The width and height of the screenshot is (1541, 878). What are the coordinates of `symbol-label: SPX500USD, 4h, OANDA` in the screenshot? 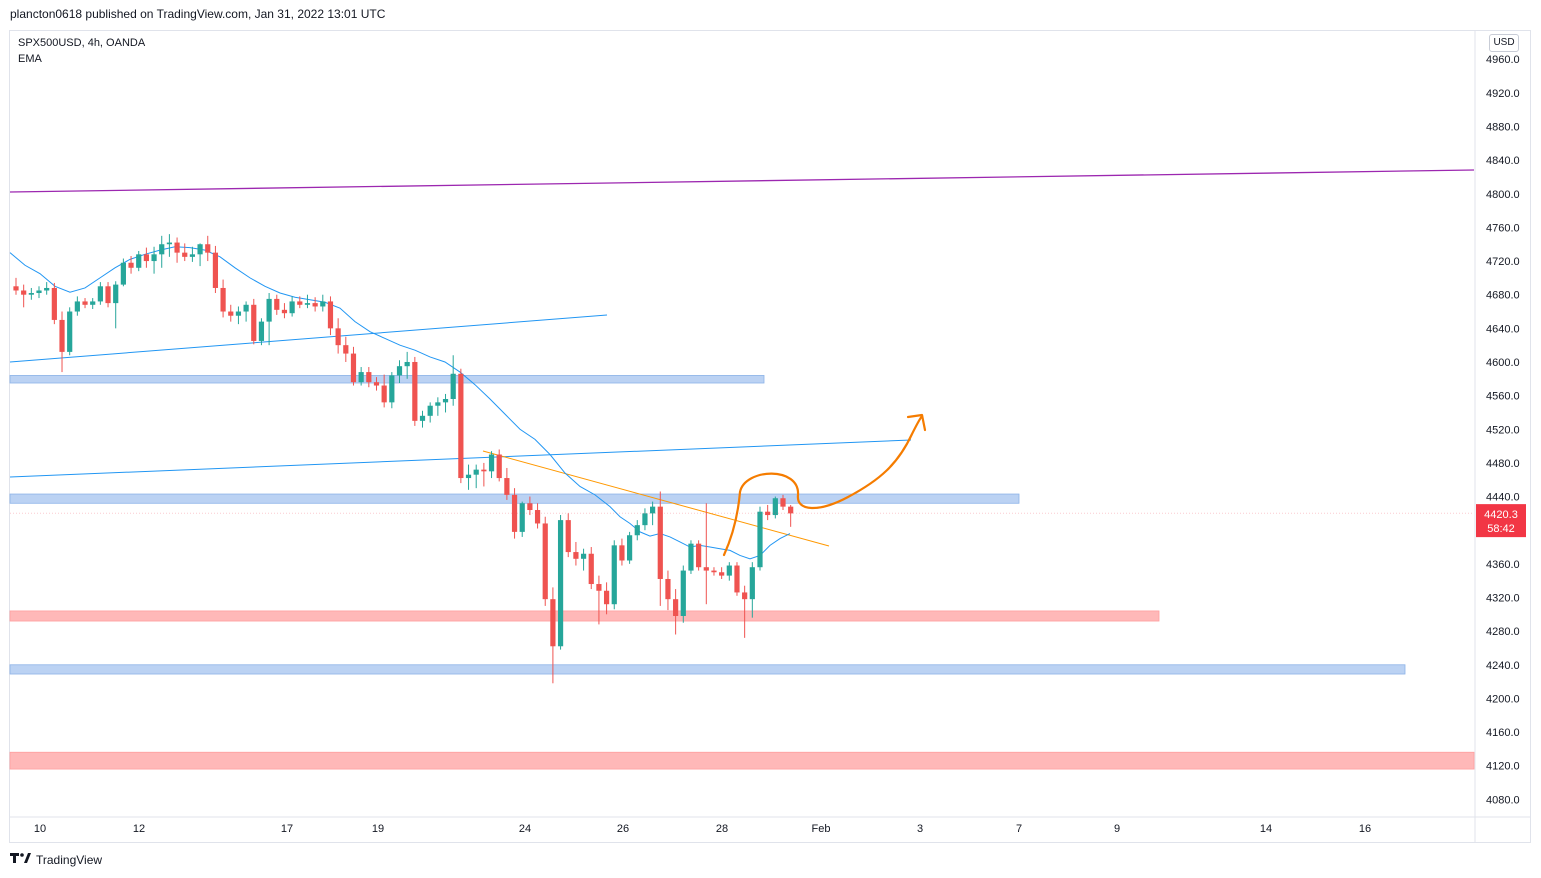 It's located at (82, 43).